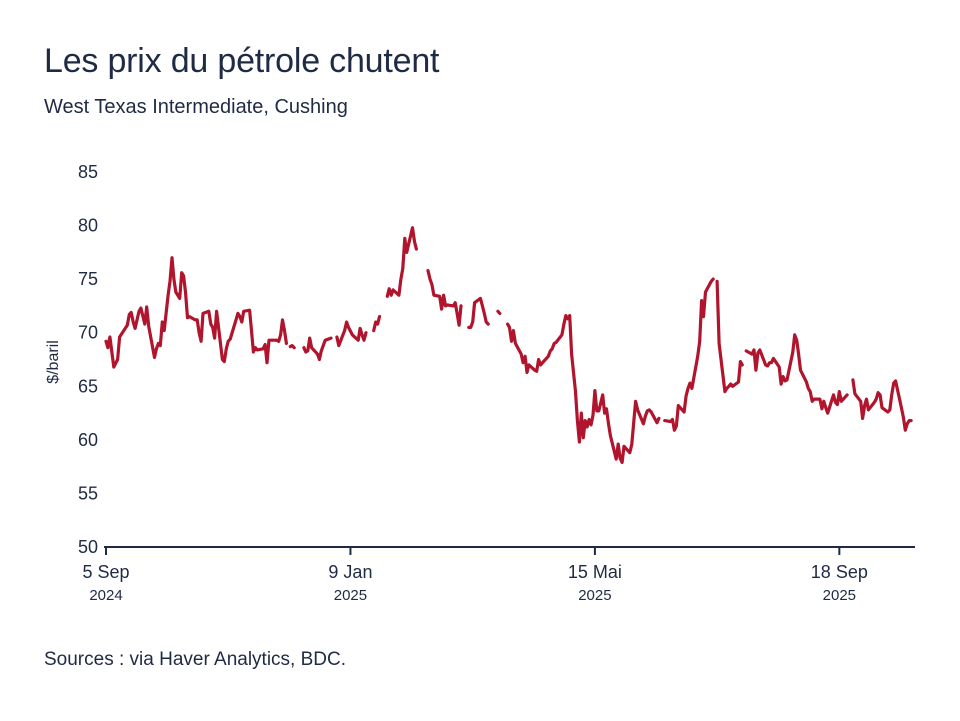 This screenshot has height=721, width=960. Describe the element at coordinates (839, 572) in the screenshot. I see `x-tick-label: 18 Sep` at that location.